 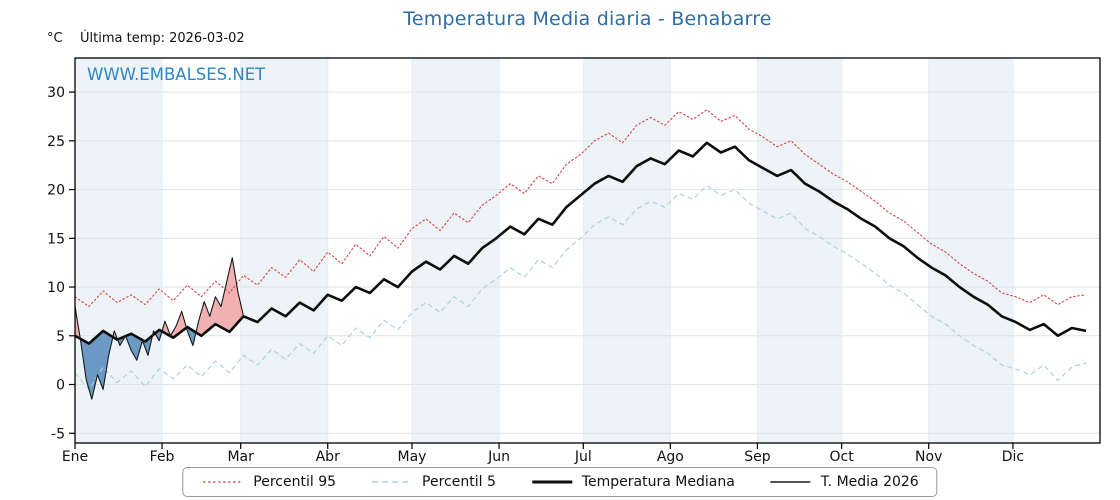 What do you see at coordinates (587, 19) in the screenshot?
I see `chart-title: Temperatura Media diaria - Benabarre` at bounding box center [587, 19].